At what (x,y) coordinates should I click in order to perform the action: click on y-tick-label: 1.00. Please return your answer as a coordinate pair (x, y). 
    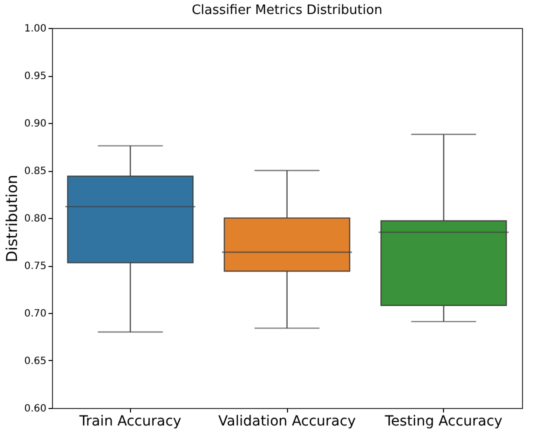
    Looking at the image, I should click on (35, 29).